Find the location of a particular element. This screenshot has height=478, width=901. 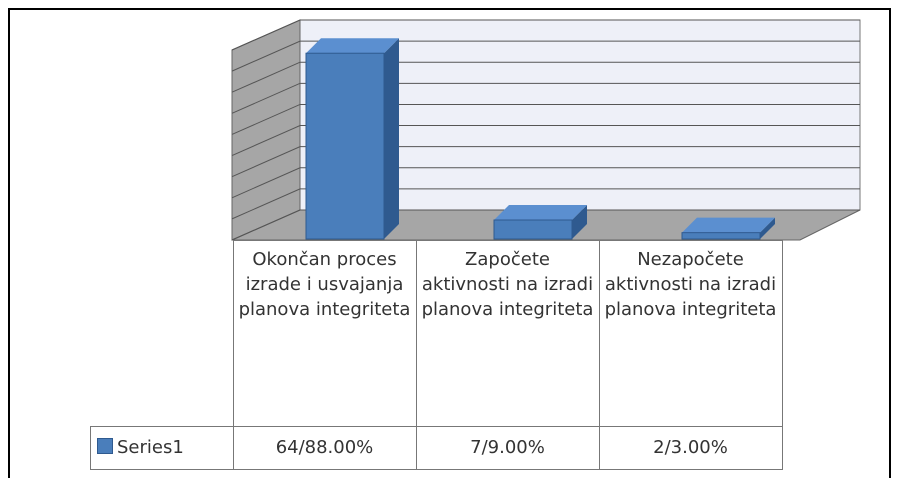

legend-cell: Series1 is located at coordinates (162, 448).